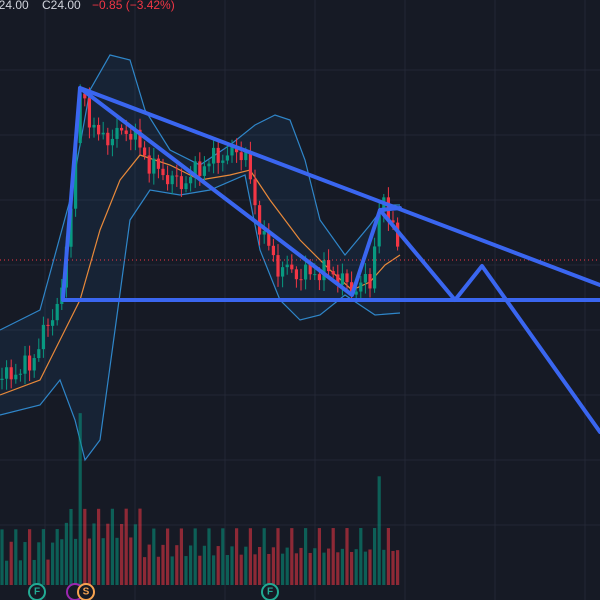 The width and height of the screenshot is (600, 600). What do you see at coordinates (61, 6) in the screenshot?
I see `close-value: C24.00` at bounding box center [61, 6].